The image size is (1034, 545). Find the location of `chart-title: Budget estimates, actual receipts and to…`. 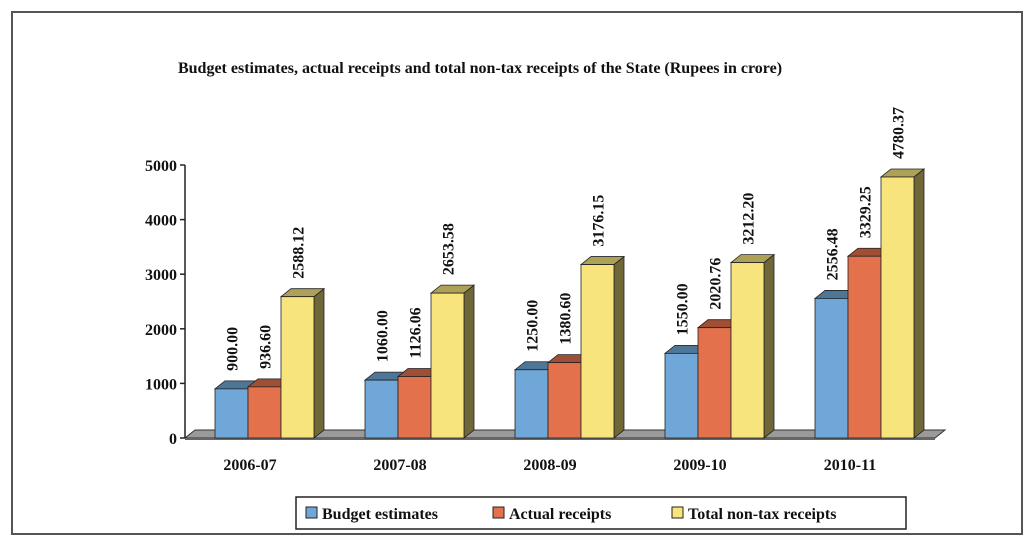

chart-title: Budget estimates, actual receipts and to… is located at coordinates (480, 68).